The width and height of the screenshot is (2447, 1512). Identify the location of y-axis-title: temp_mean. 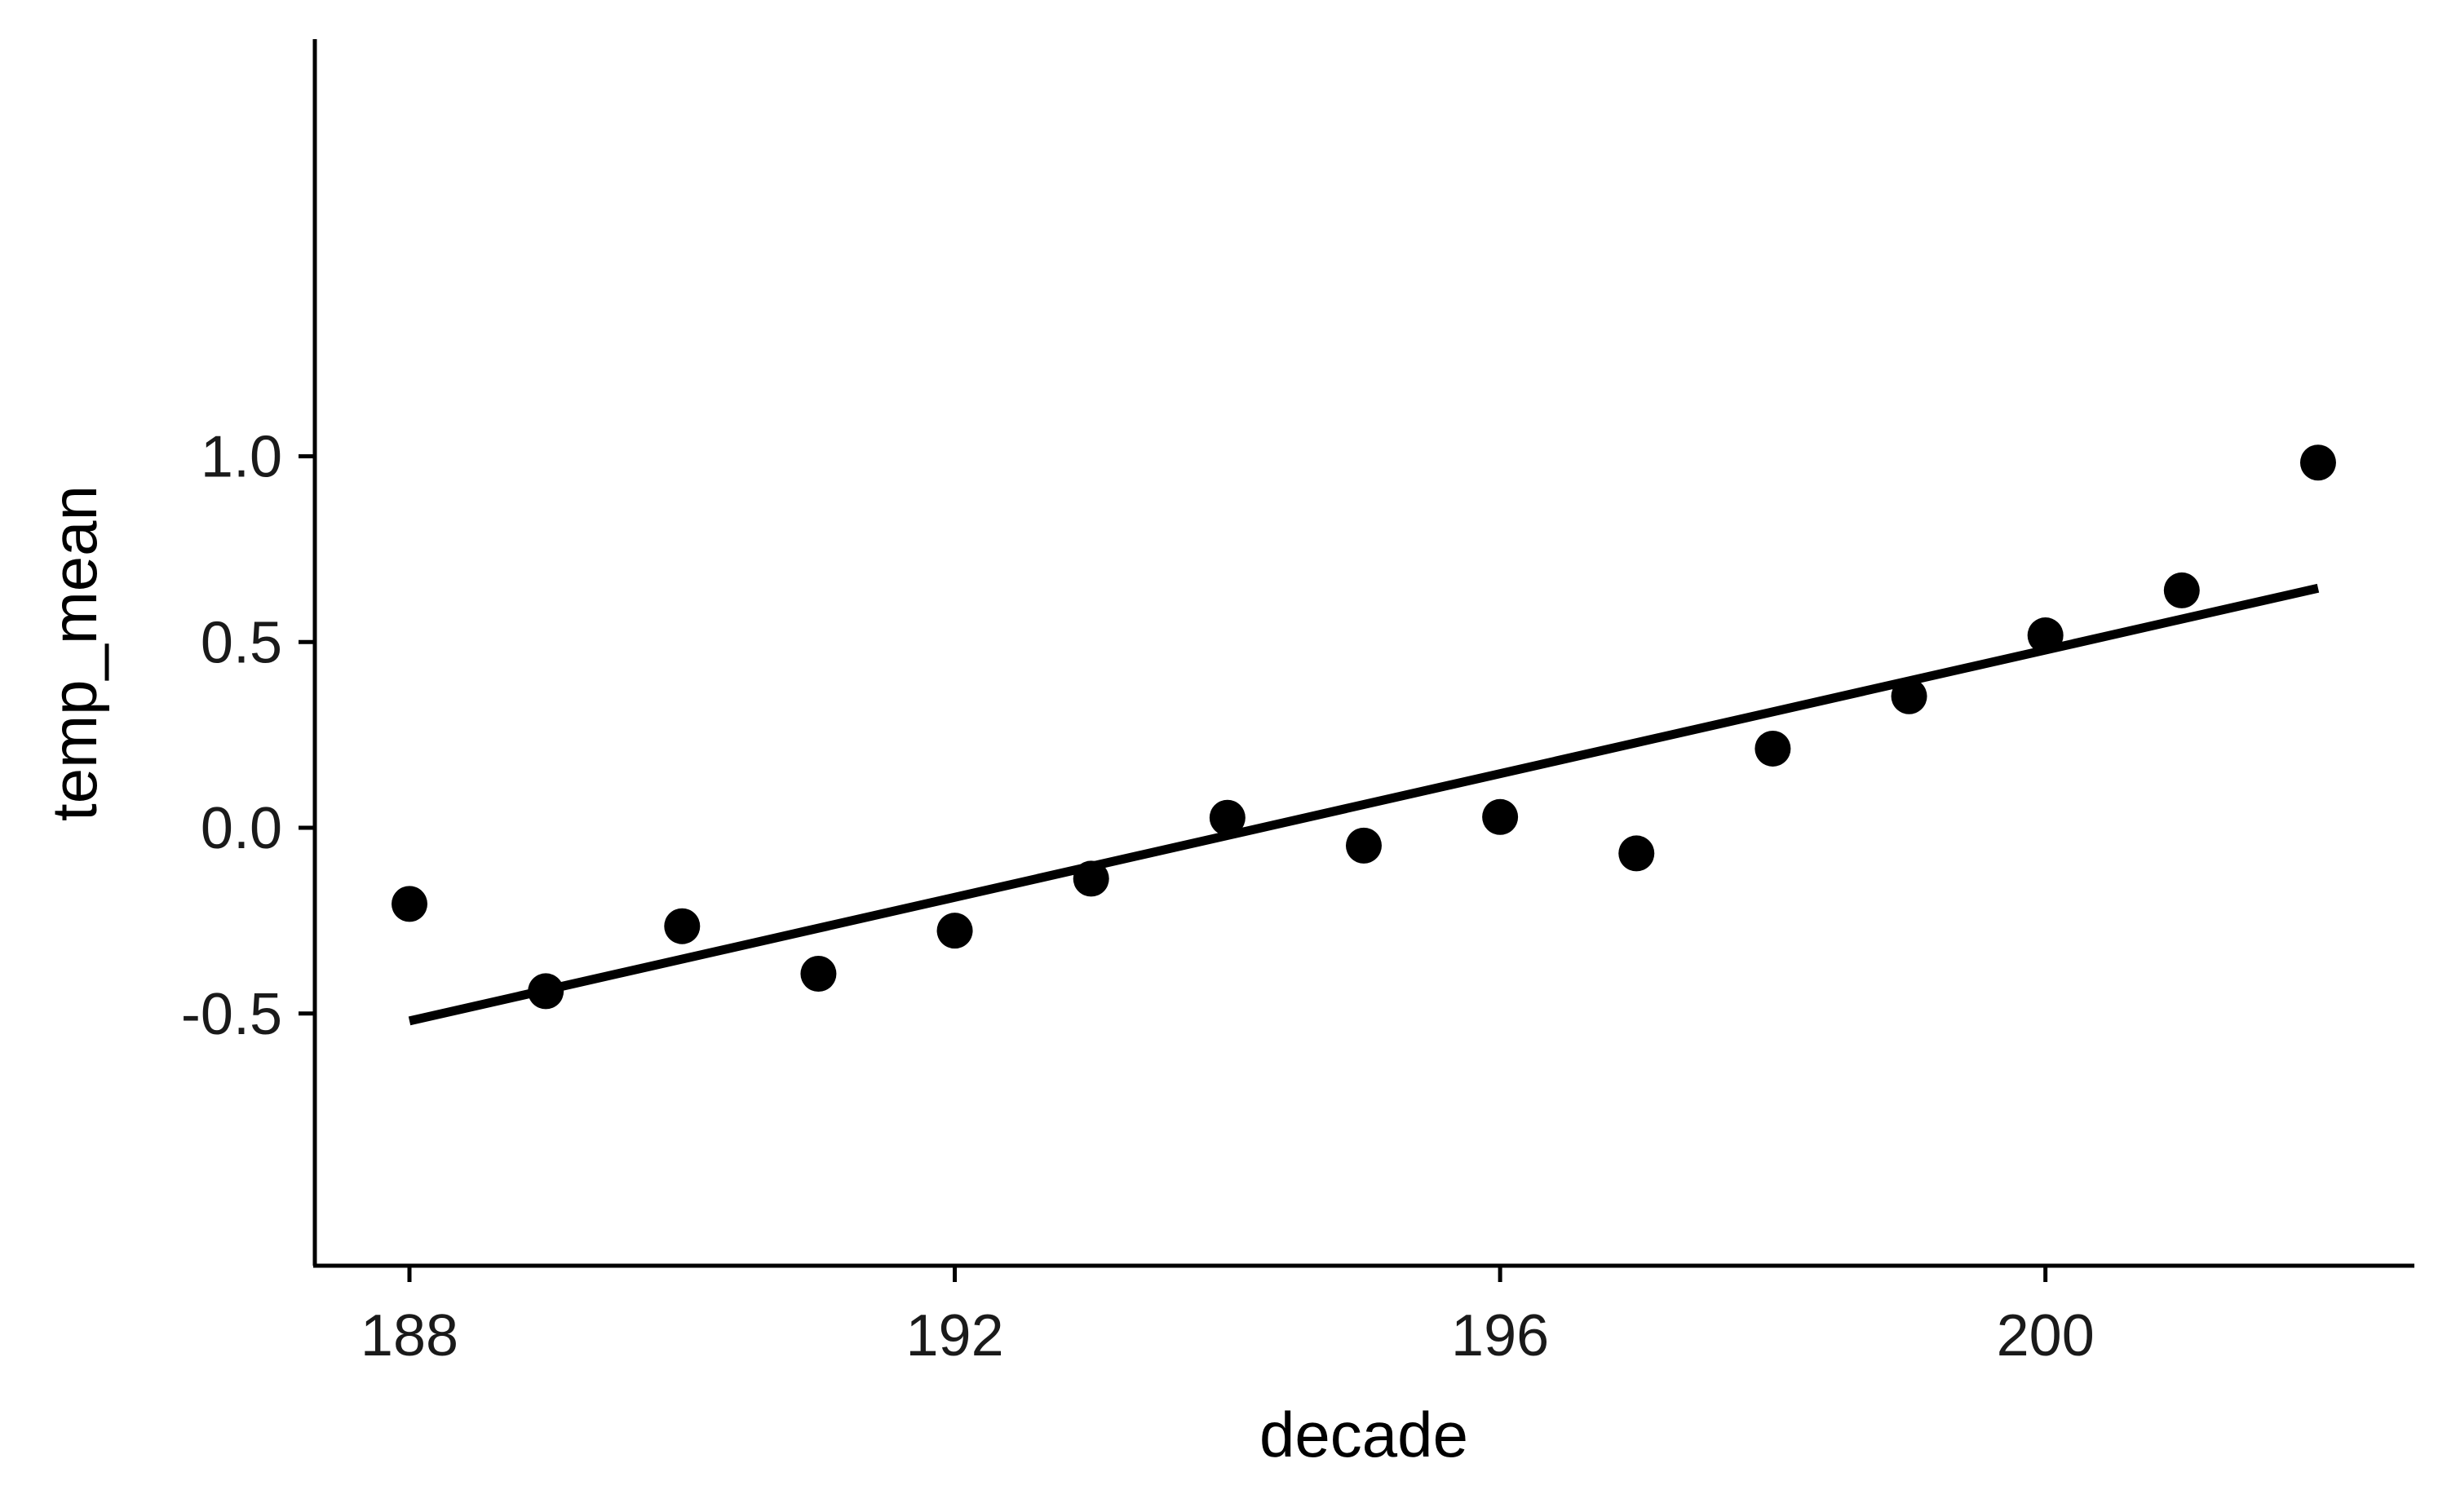
(74, 653).